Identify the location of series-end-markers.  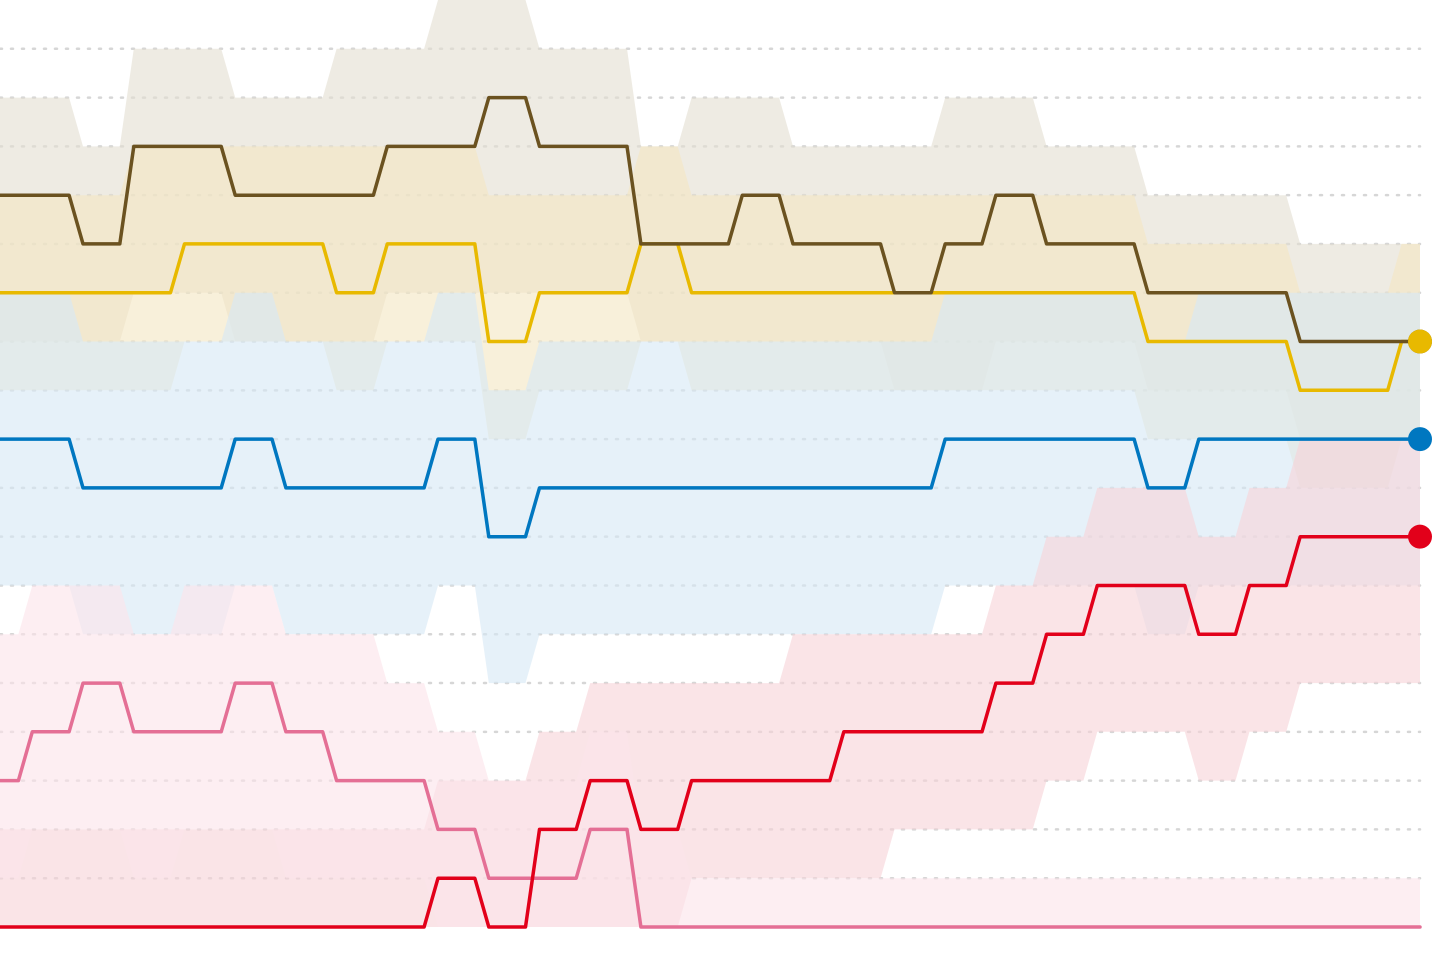
(1420, 439).